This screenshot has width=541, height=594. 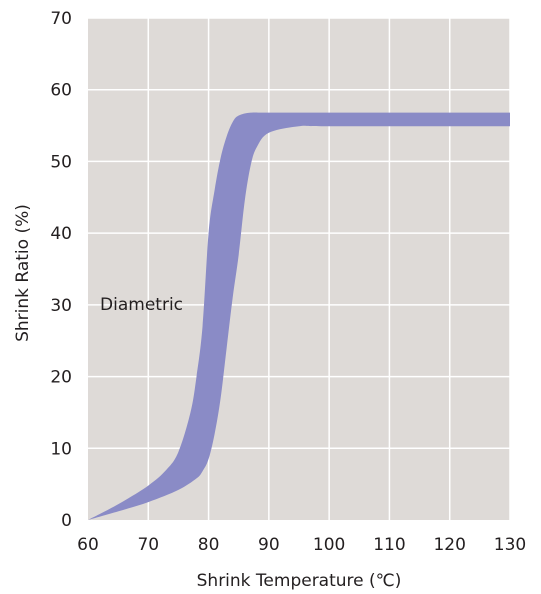 What do you see at coordinates (329, 545) in the screenshot?
I see `x-tick-label-100: 100` at bounding box center [329, 545].